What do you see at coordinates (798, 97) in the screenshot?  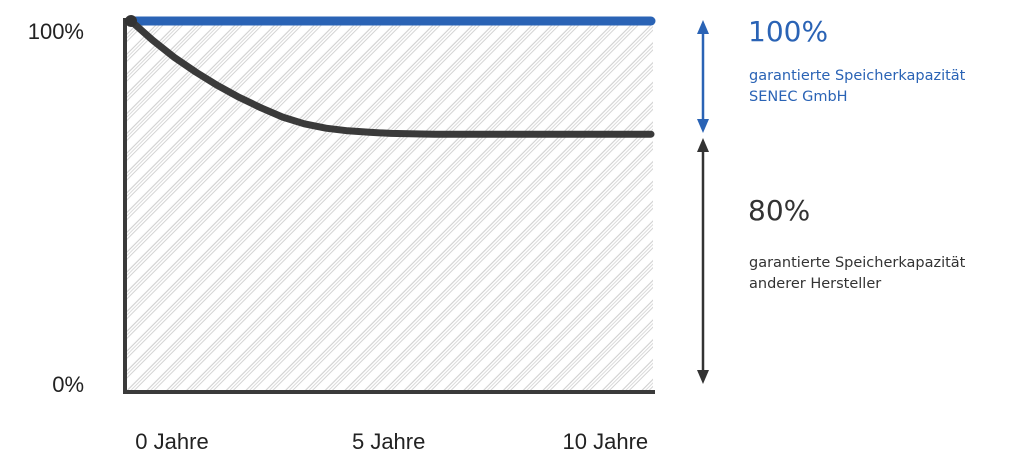 I see `senec-caption-line2: SENEC GmbH` at bounding box center [798, 97].